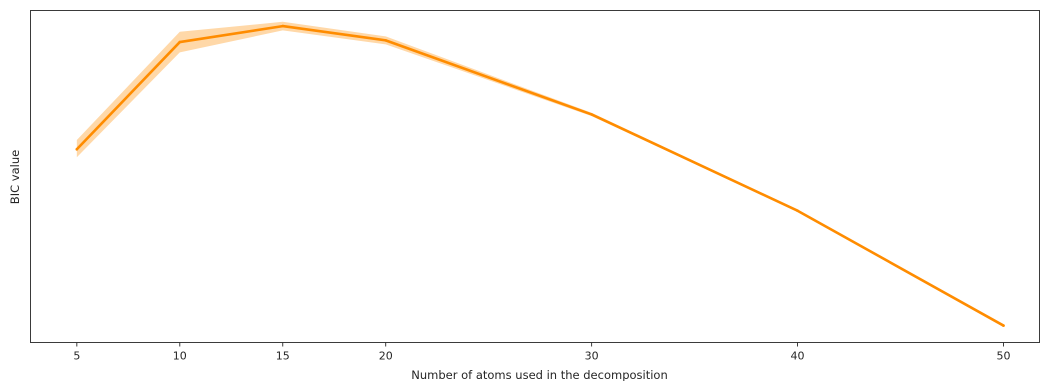  What do you see at coordinates (386, 356) in the screenshot?
I see `x-tick-label: 20` at bounding box center [386, 356].